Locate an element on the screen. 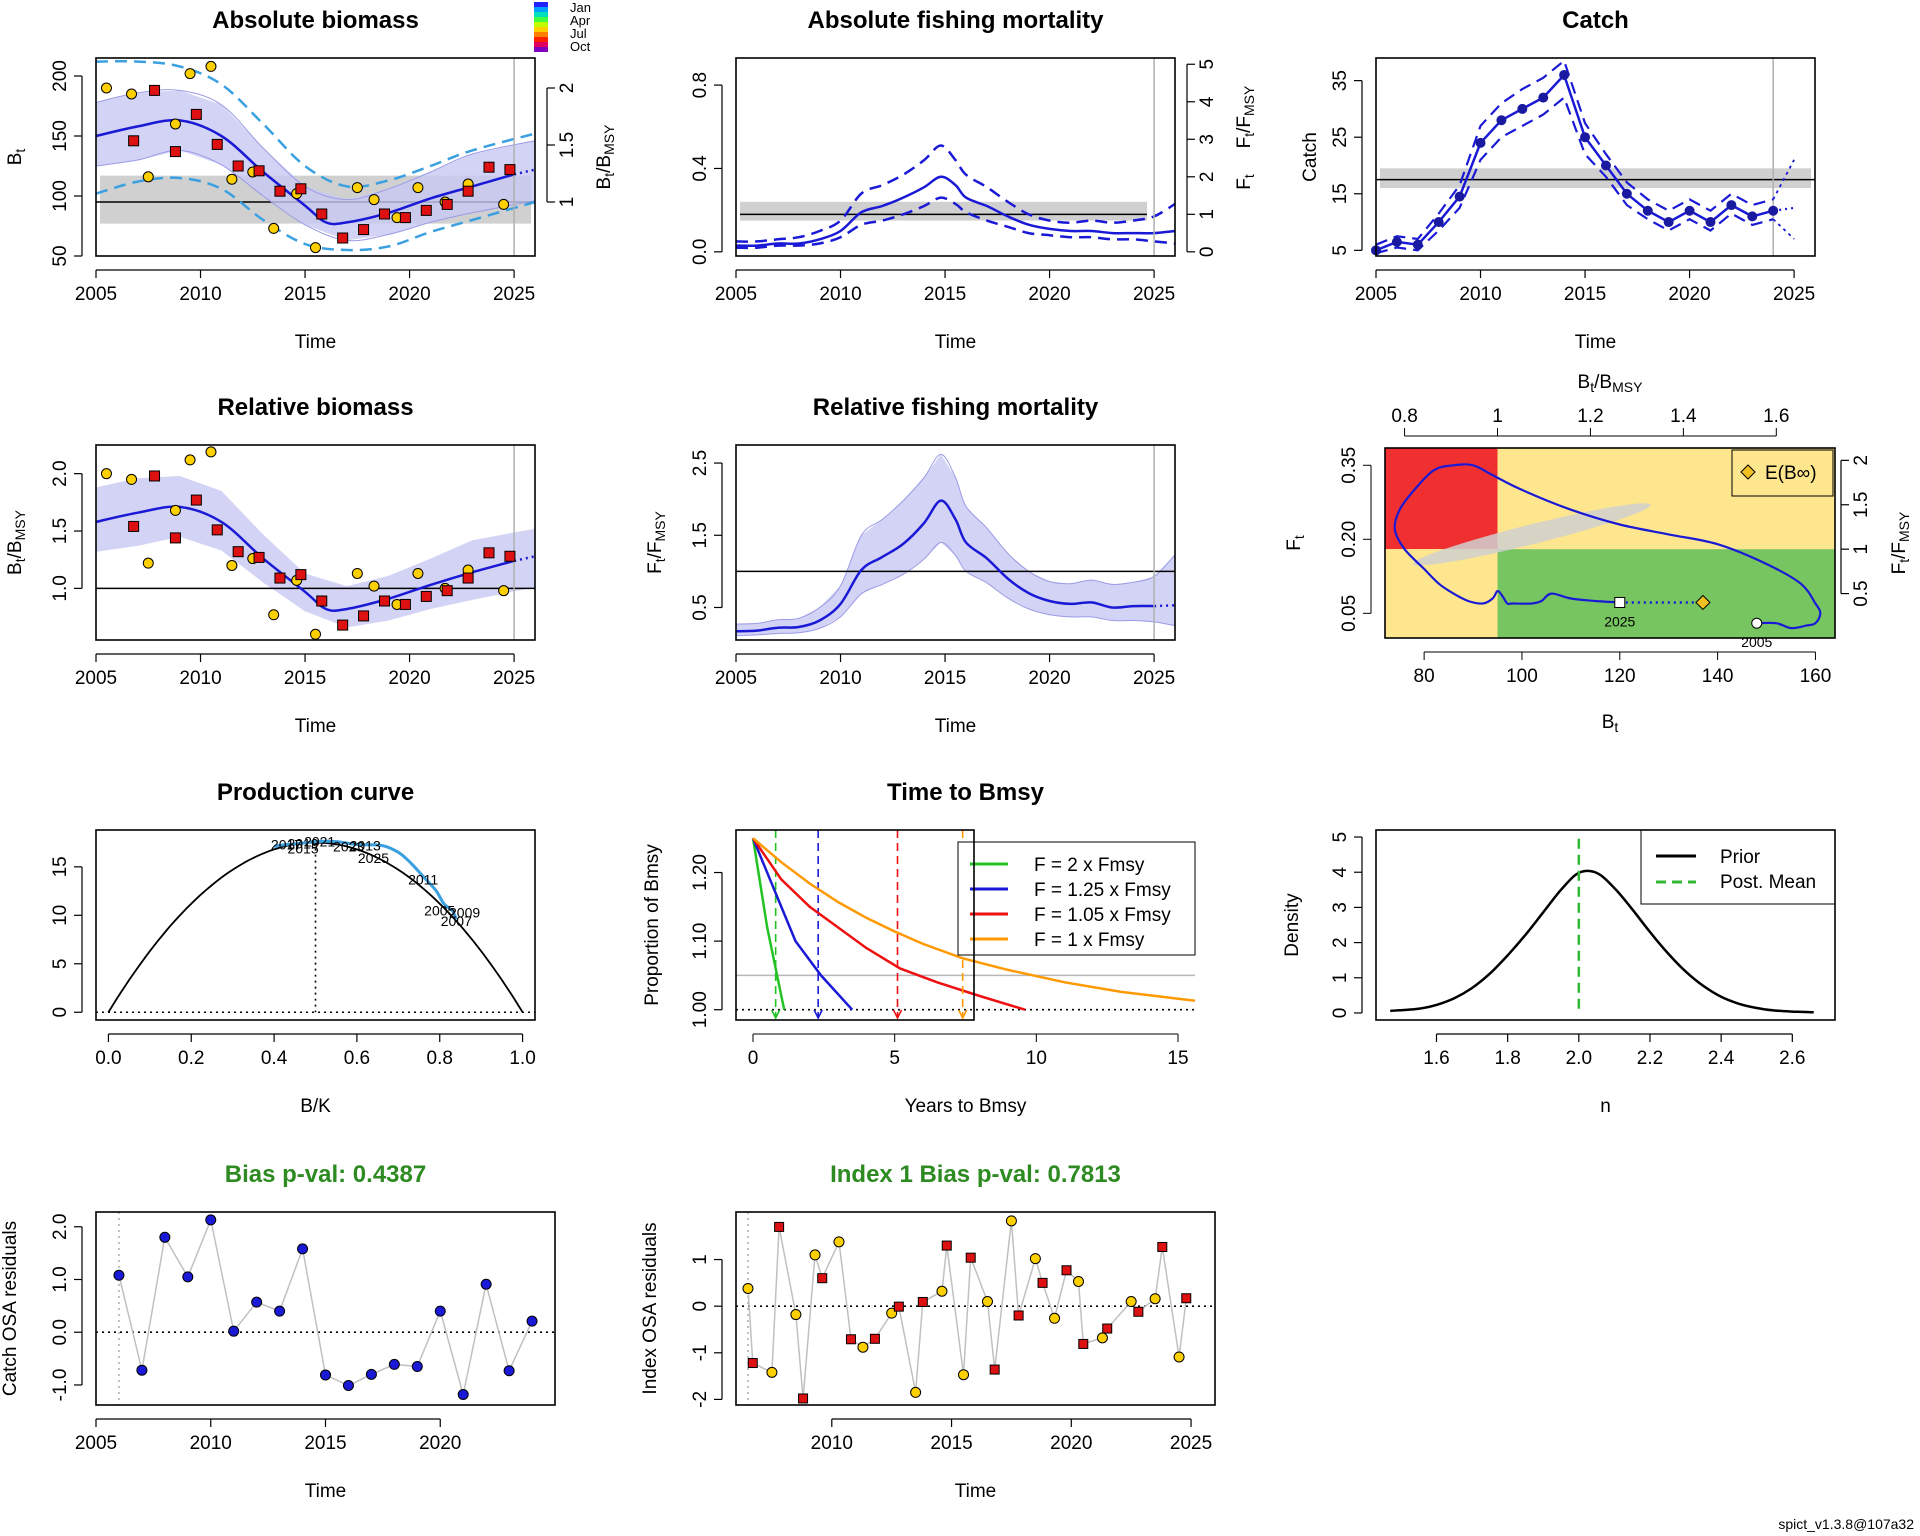 This screenshot has height=1536, width=1920. rel-biomass-ci-band is located at coordinates (315, 552).